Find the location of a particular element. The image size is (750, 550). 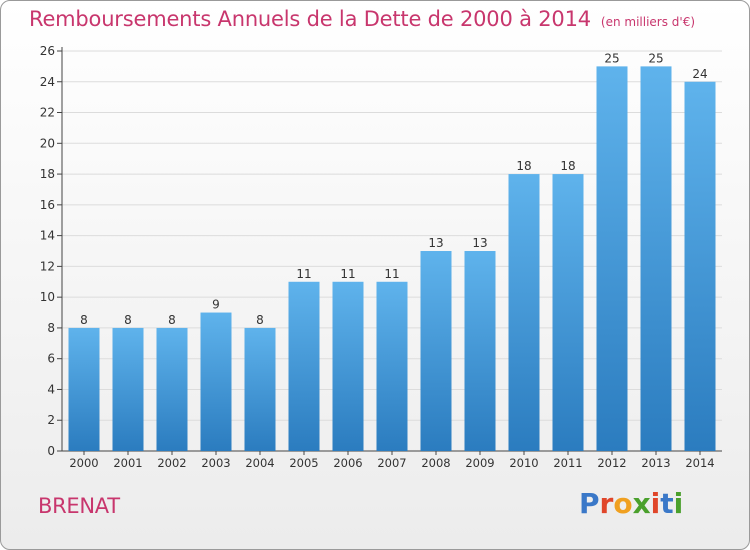

x-tick-label: 2008 is located at coordinates (435, 463).